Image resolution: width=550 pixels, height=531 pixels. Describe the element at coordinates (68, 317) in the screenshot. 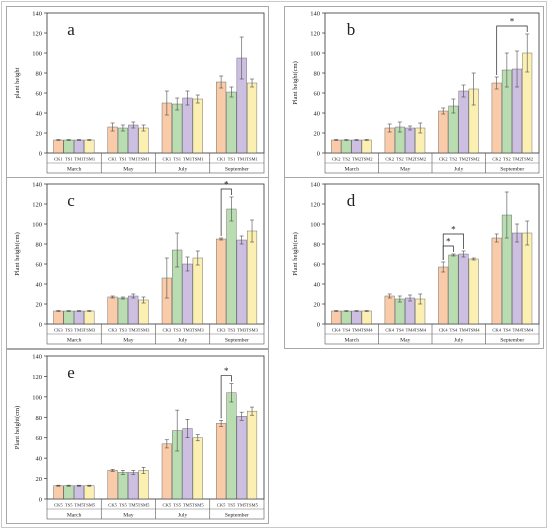

I see `bar-TS3-March` at that location.